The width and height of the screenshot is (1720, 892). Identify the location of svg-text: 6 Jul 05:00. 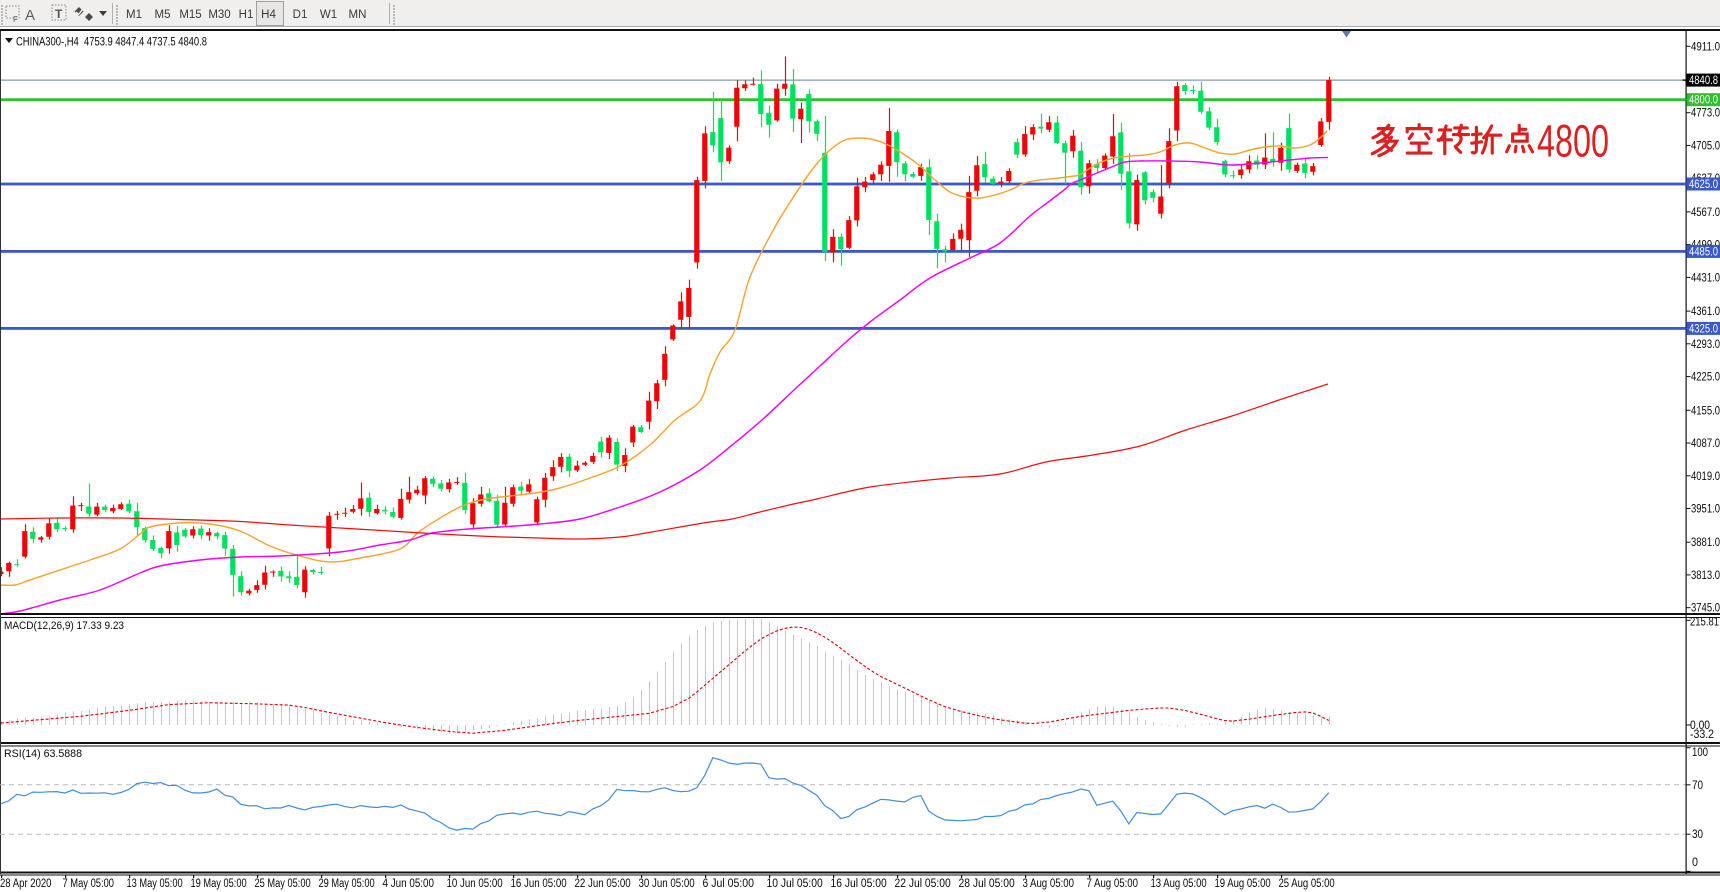
(729, 884).